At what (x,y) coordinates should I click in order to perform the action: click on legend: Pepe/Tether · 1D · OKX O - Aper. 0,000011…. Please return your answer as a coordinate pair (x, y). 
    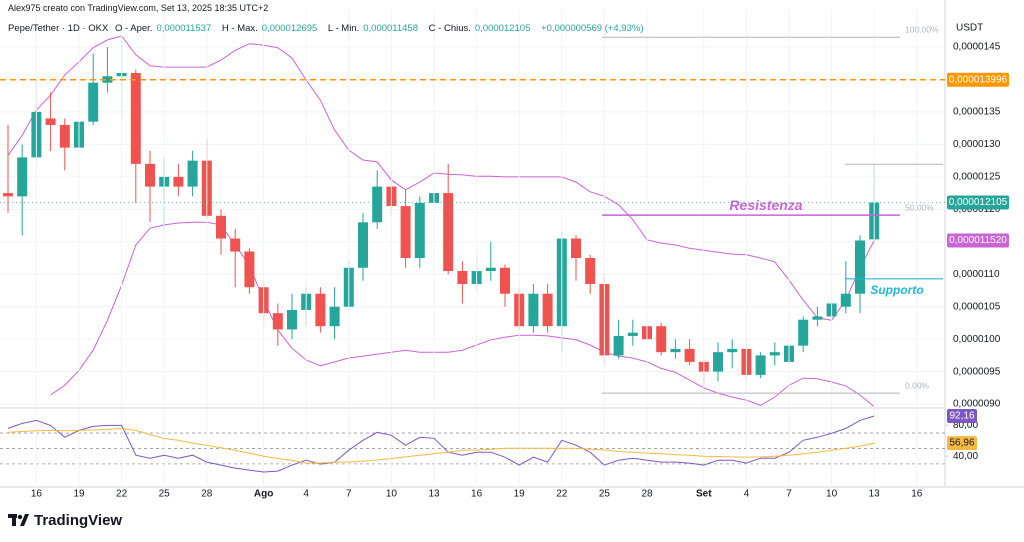
    Looking at the image, I should click on (328, 28).